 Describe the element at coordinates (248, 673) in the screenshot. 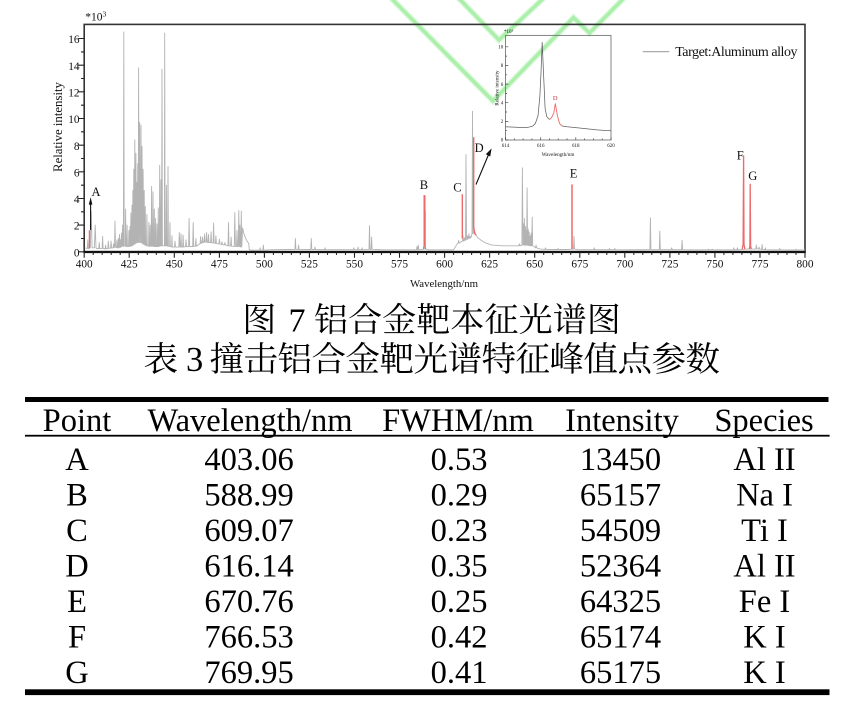

I see `svg-text: 769.95` at that location.